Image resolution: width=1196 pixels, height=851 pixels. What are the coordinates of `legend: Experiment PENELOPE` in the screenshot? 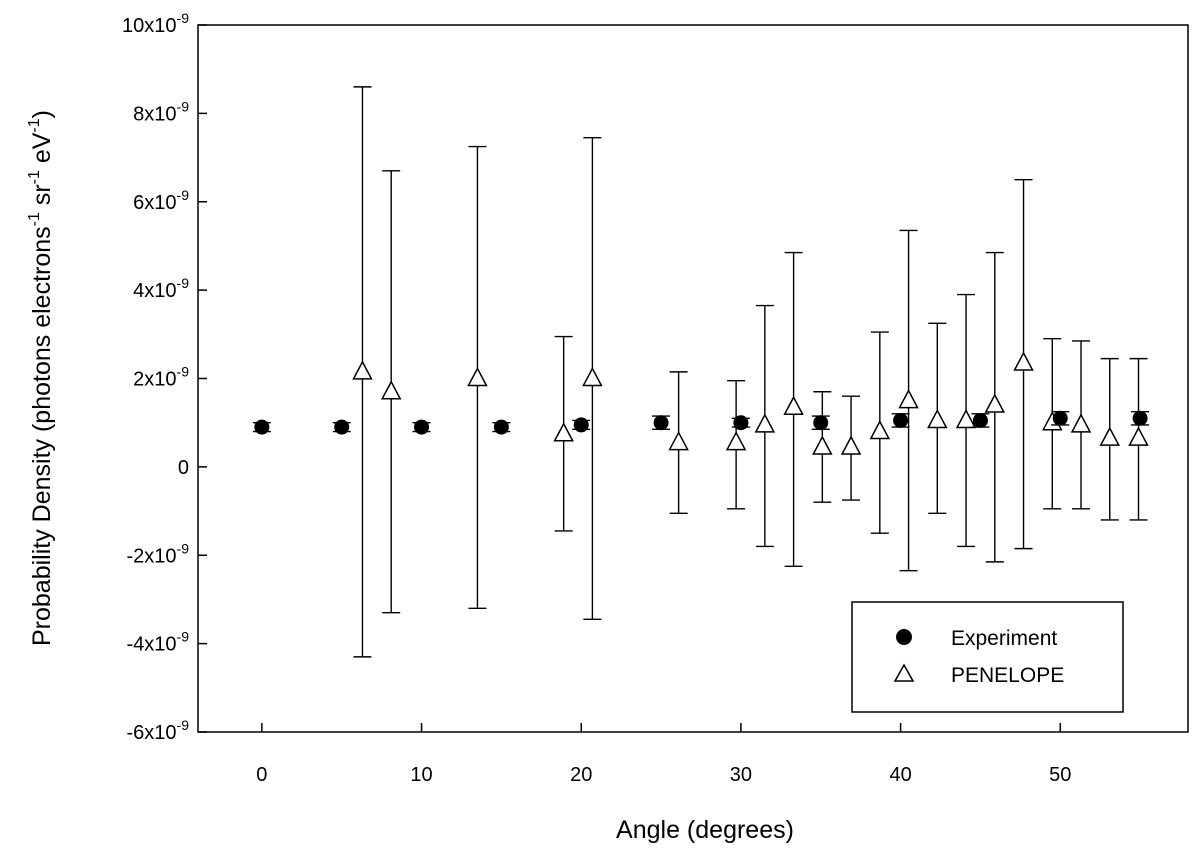 It's located at (987, 657).